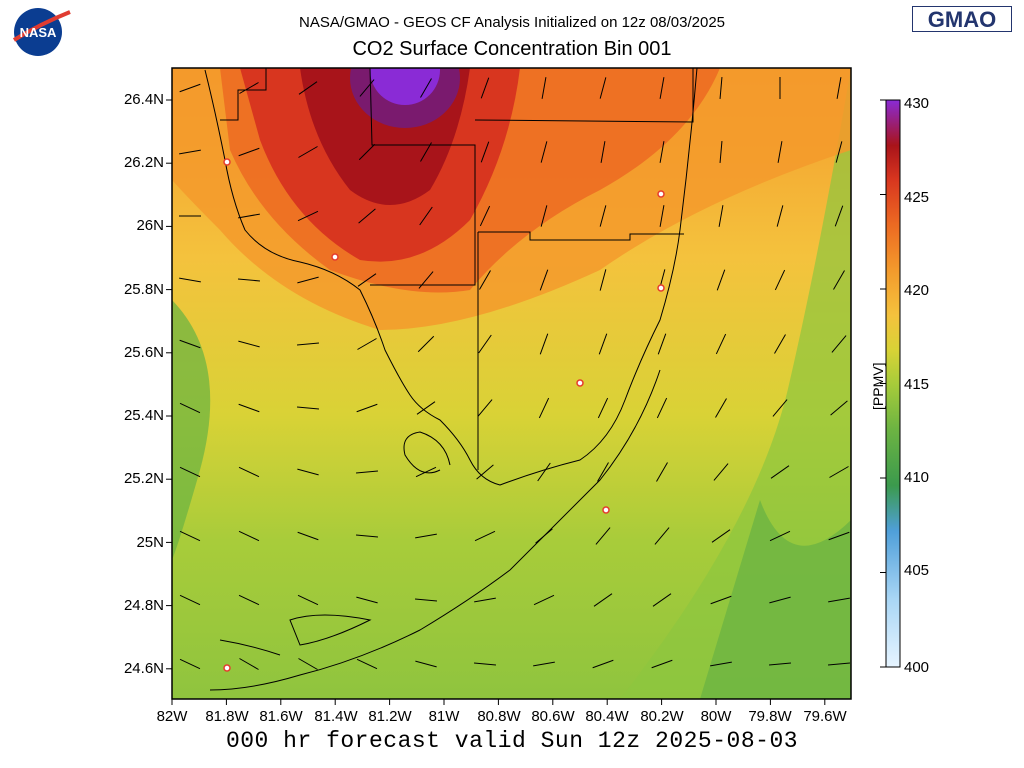  Describe the element at coordinates (893, 383) in the screenshot. I see `colorbar` at that location.